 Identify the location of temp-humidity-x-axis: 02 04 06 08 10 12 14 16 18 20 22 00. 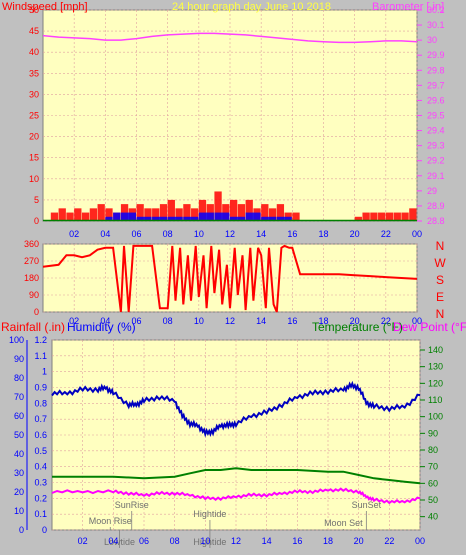
(251, 541).